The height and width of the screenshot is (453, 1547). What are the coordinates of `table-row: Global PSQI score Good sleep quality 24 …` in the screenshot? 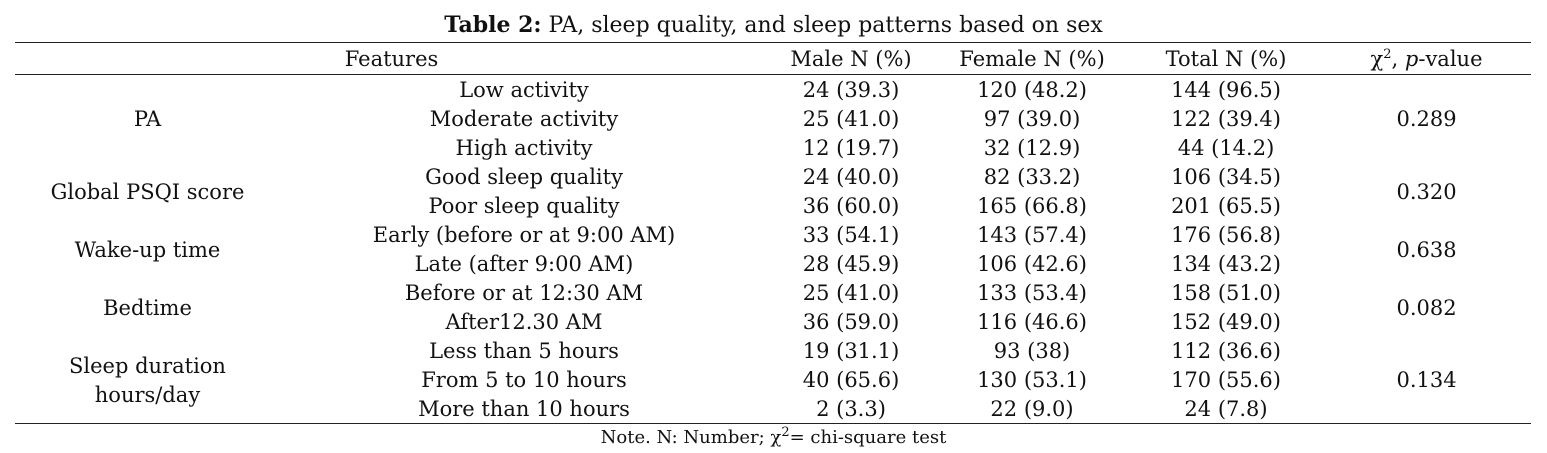 It's located at (773, 183).